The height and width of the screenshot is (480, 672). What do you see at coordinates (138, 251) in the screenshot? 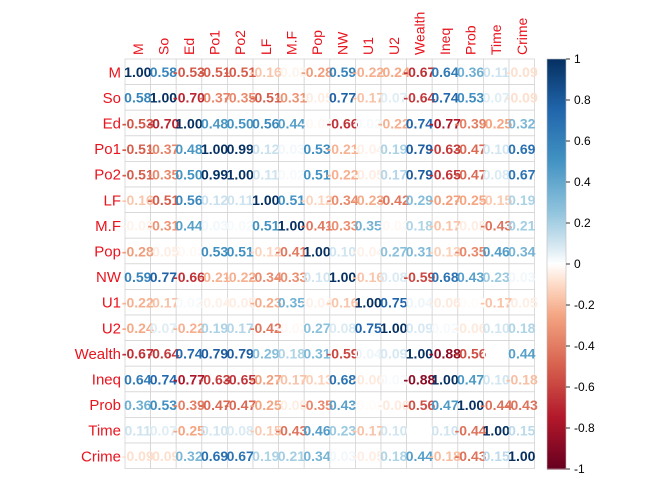
I see `cell-value: -0.28` at bounding box center [138, 251].